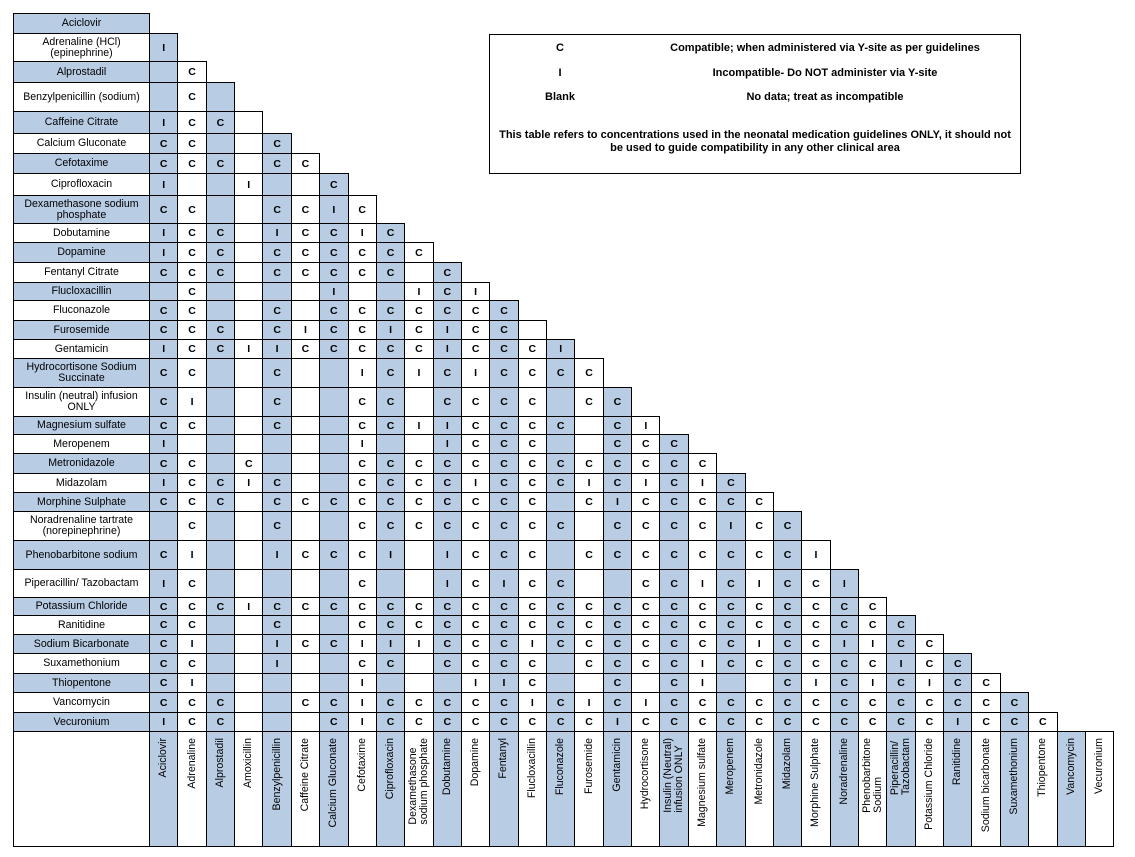 This screenshot has width=1135, height=857. What do you see at coordinates (702, 789) in the screenshot?
I see `column-label: Magnesium sulfate` at bounding box center [702, 789].